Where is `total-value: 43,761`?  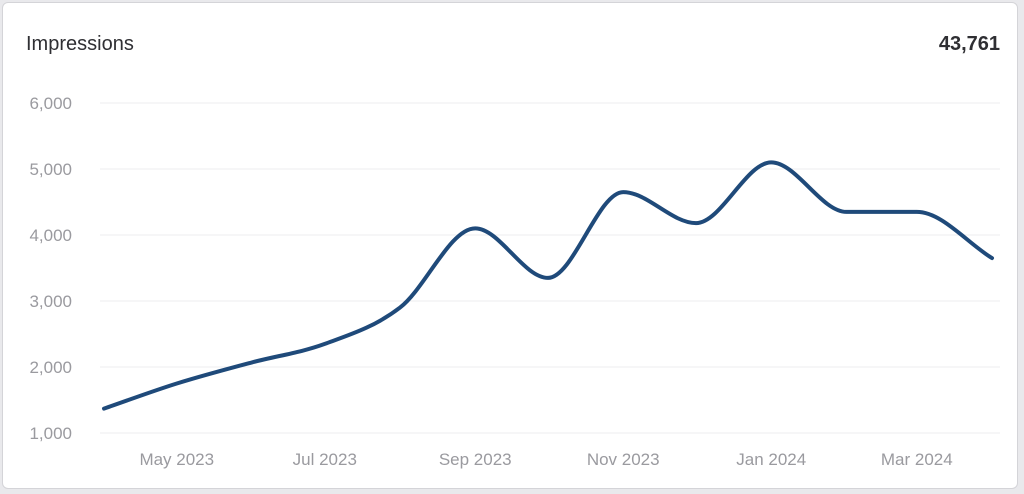 total-value: 43,761 is located at coordinates (969, 44).